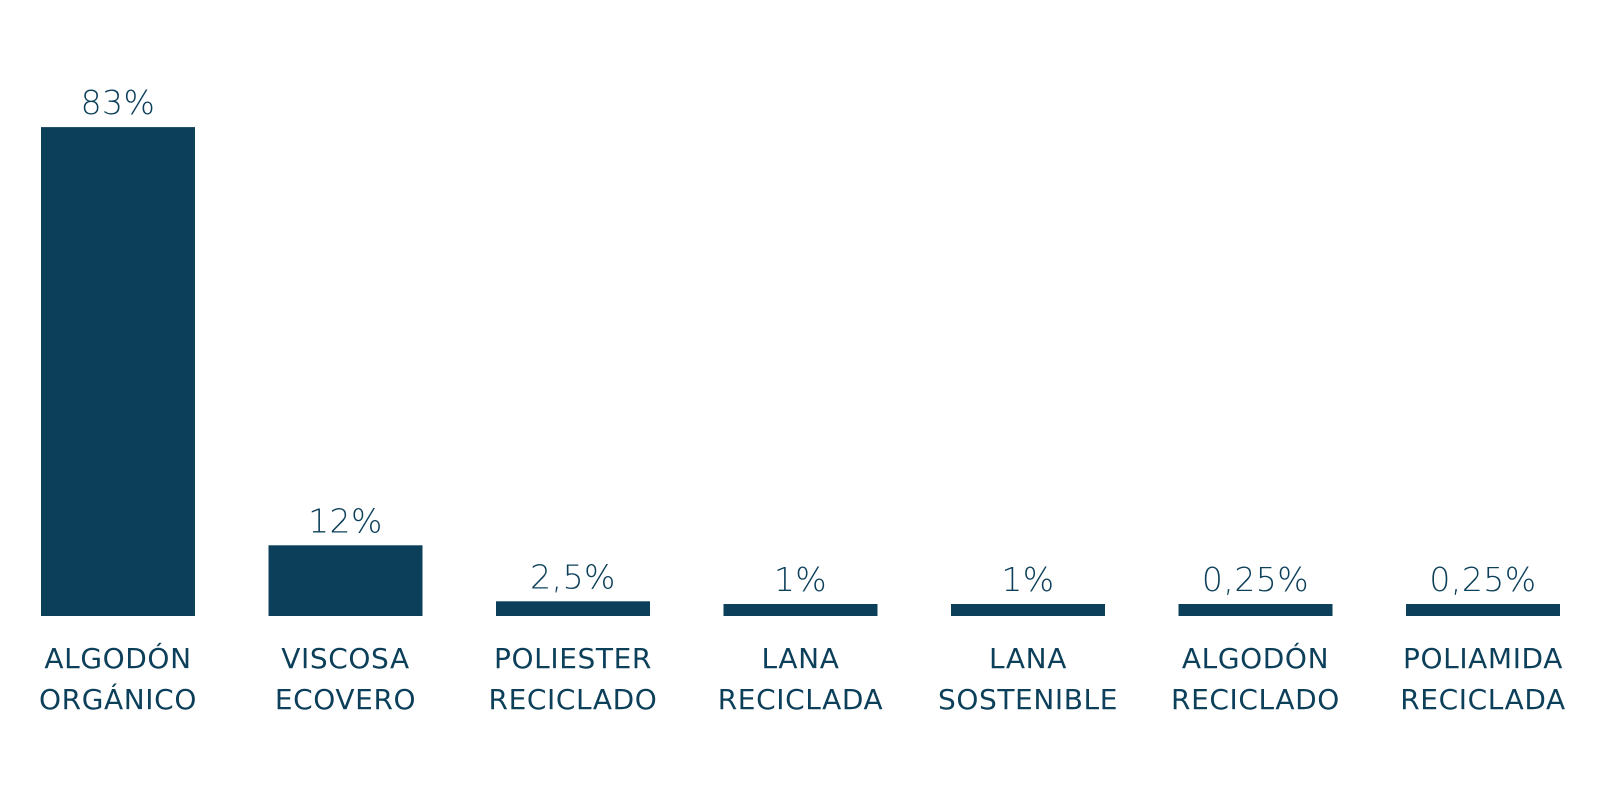 Image resolution: width=1600 pixels, height=788 pixels. Describe the element at coordinates (1483, 658) in the screenshot. I see `category-tick-label: POLIAMIDA` at that location.